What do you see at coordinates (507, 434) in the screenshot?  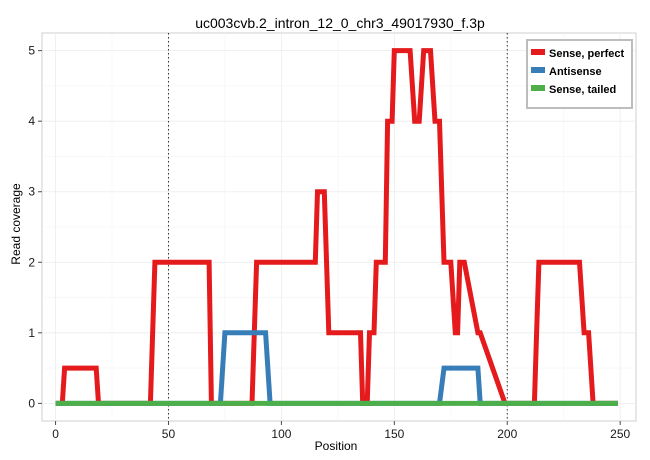 I see `x-tick-label: 200` at bounding box center [507, 434].